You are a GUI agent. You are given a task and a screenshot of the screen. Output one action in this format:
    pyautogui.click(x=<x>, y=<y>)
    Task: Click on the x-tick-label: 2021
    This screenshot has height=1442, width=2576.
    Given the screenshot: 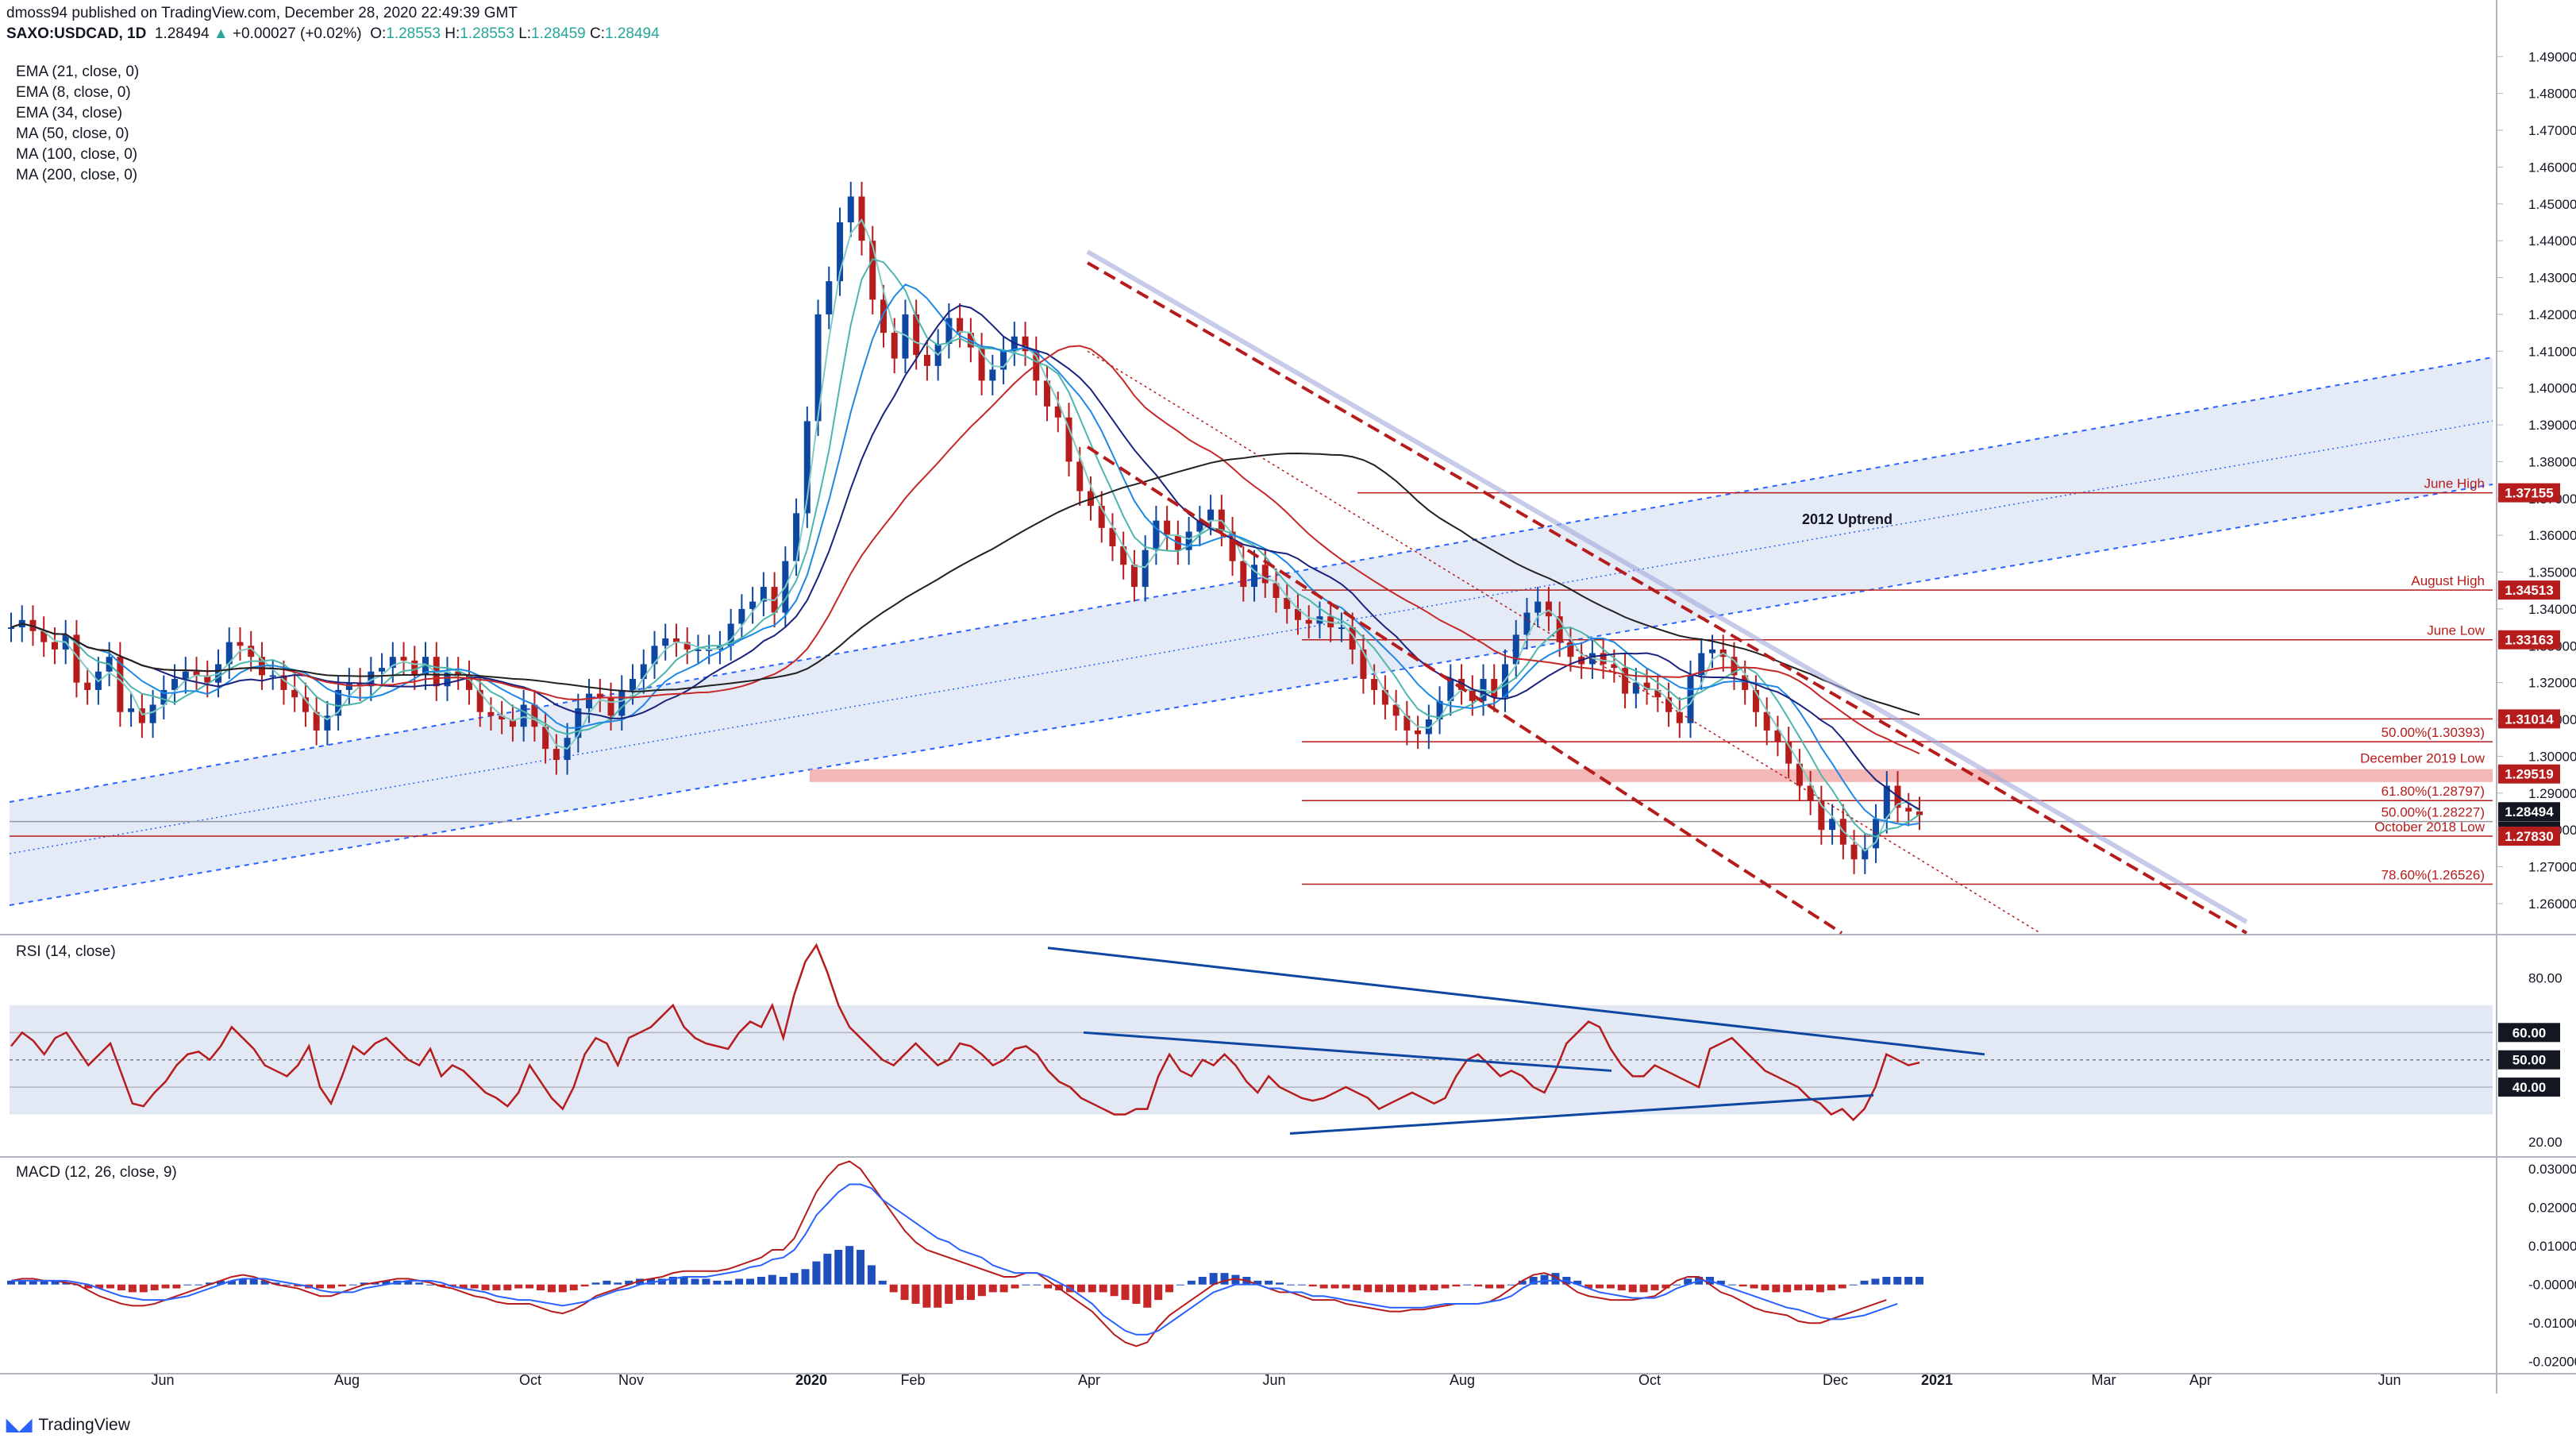 What is the action you would take?
    pyautogui.click(x=1937, y=1380)
    